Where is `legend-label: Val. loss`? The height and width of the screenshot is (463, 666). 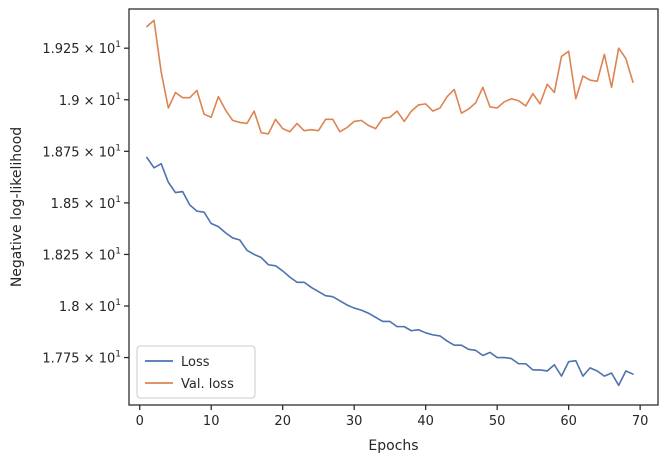 legend-label: Val. loss is located at coordinates (207, 384).